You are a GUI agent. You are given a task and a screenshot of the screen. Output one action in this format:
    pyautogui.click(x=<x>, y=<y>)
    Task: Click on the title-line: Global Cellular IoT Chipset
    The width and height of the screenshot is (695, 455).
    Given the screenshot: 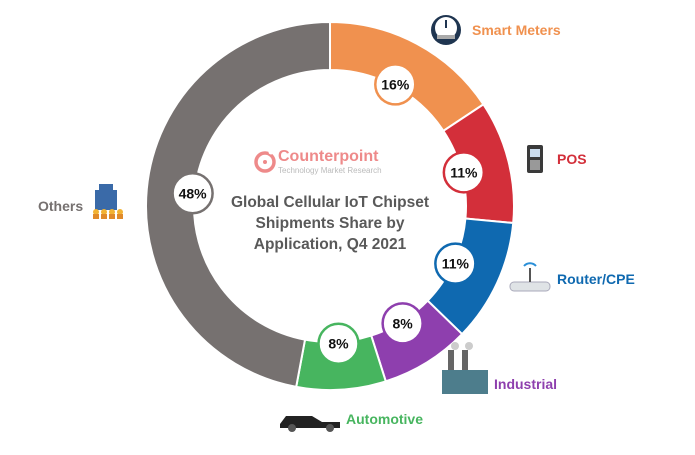 What is the action you would take?
    pyautogui.click(x=330, y=202)
    